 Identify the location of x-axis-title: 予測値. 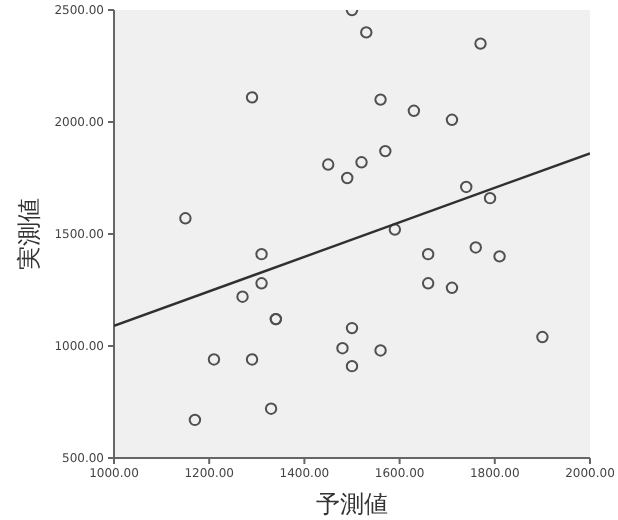
(352, 504).